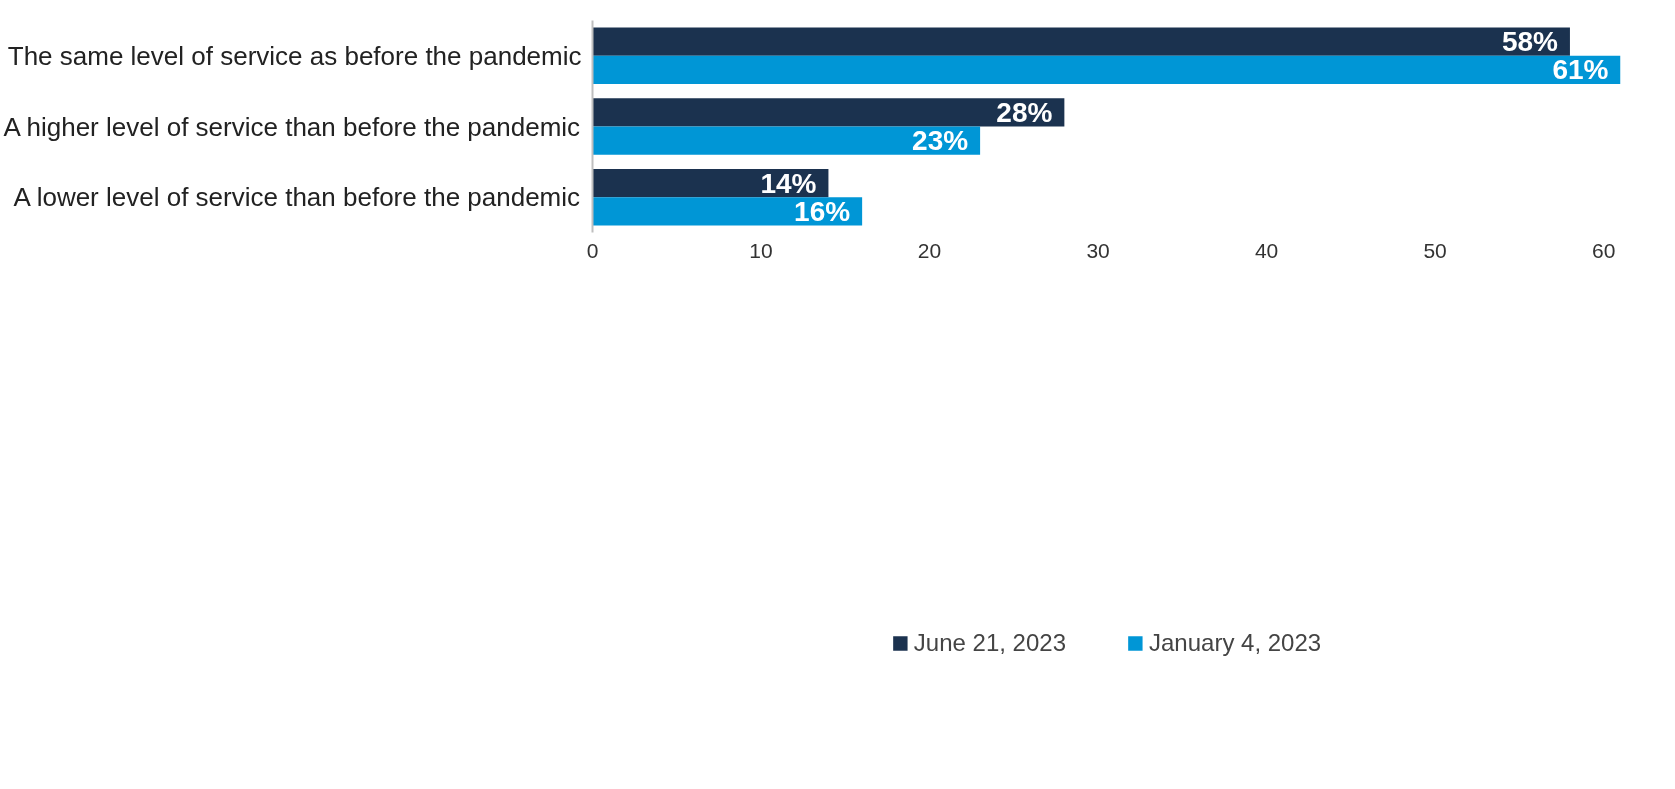 The width and height of the screenshot is (1675, 789). I want to click on x-tick-label: 0, so click(592, 250).